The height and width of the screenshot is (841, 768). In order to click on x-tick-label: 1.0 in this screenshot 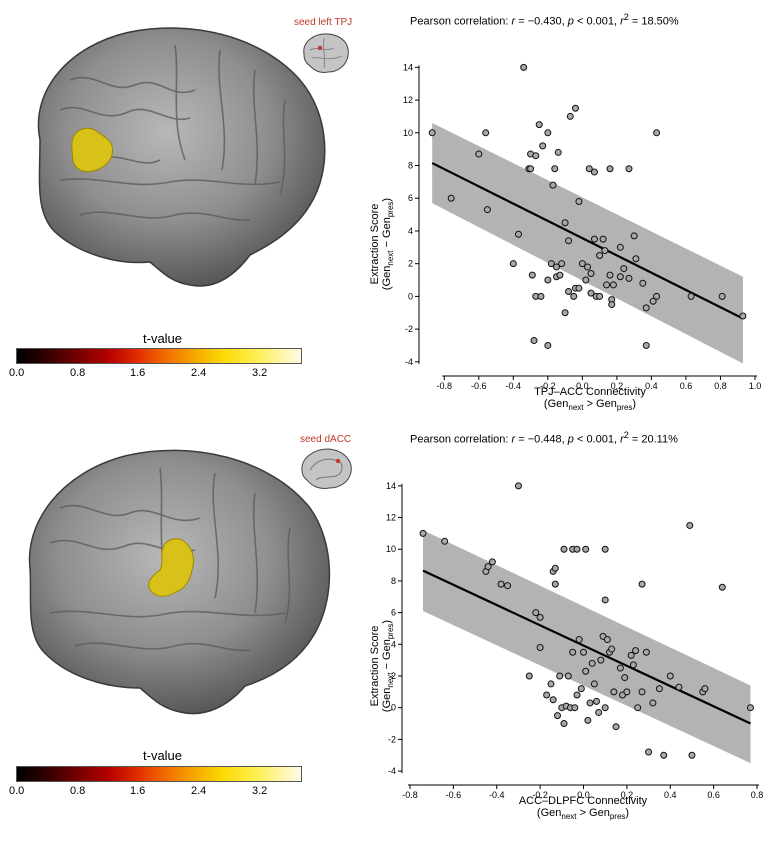, I will do `click(755, 386)`.